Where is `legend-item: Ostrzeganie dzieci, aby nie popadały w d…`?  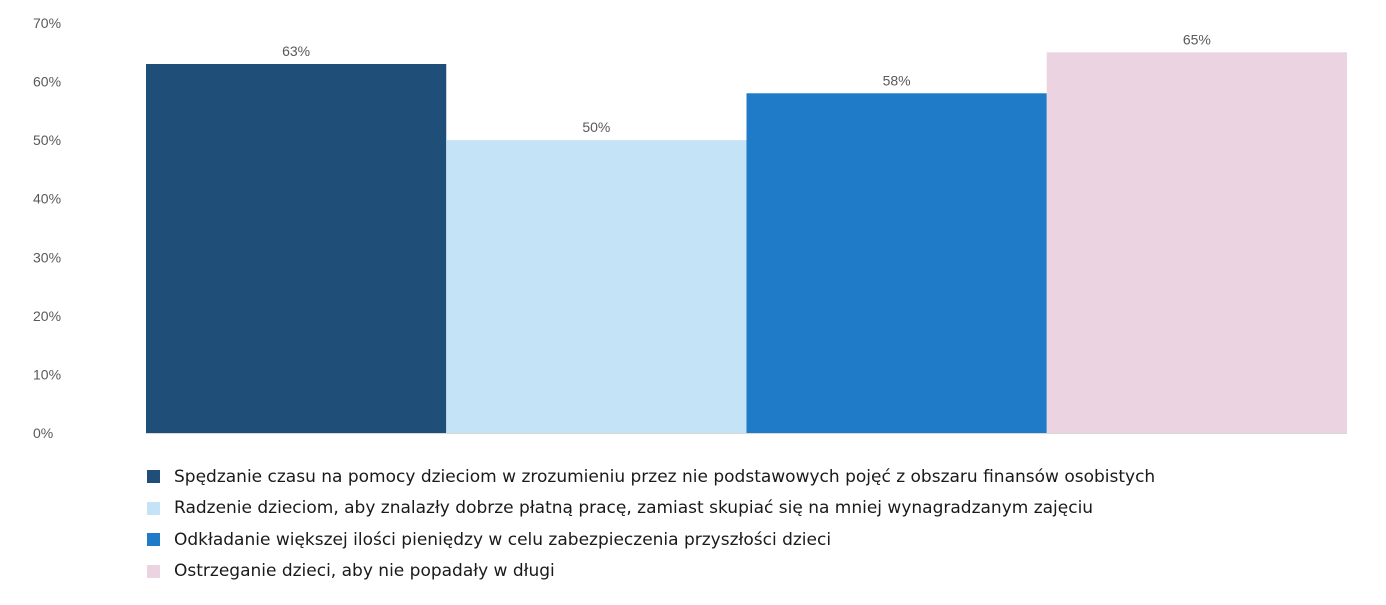 legend-item: Ostrzeganie dzieci, aby nie popadały w d… is located at coordinates (651, 572).